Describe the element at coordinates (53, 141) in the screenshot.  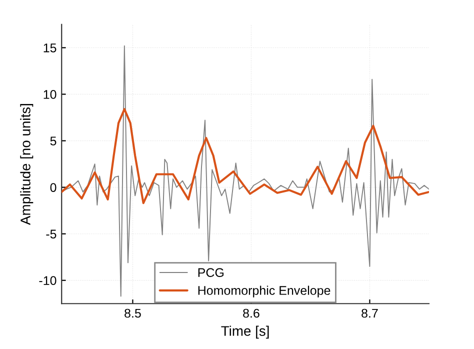
I see `y-tick-label: 5` at that location.